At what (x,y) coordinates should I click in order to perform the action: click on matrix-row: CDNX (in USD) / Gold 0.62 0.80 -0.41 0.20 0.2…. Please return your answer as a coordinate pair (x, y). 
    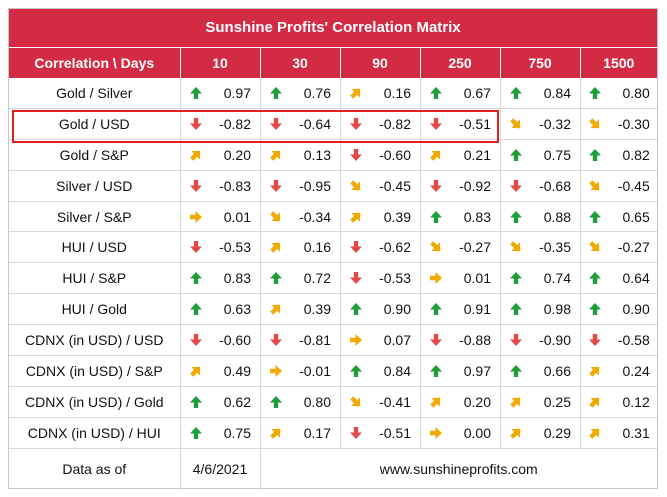
    Looking at the image, I should click on (333, 402).